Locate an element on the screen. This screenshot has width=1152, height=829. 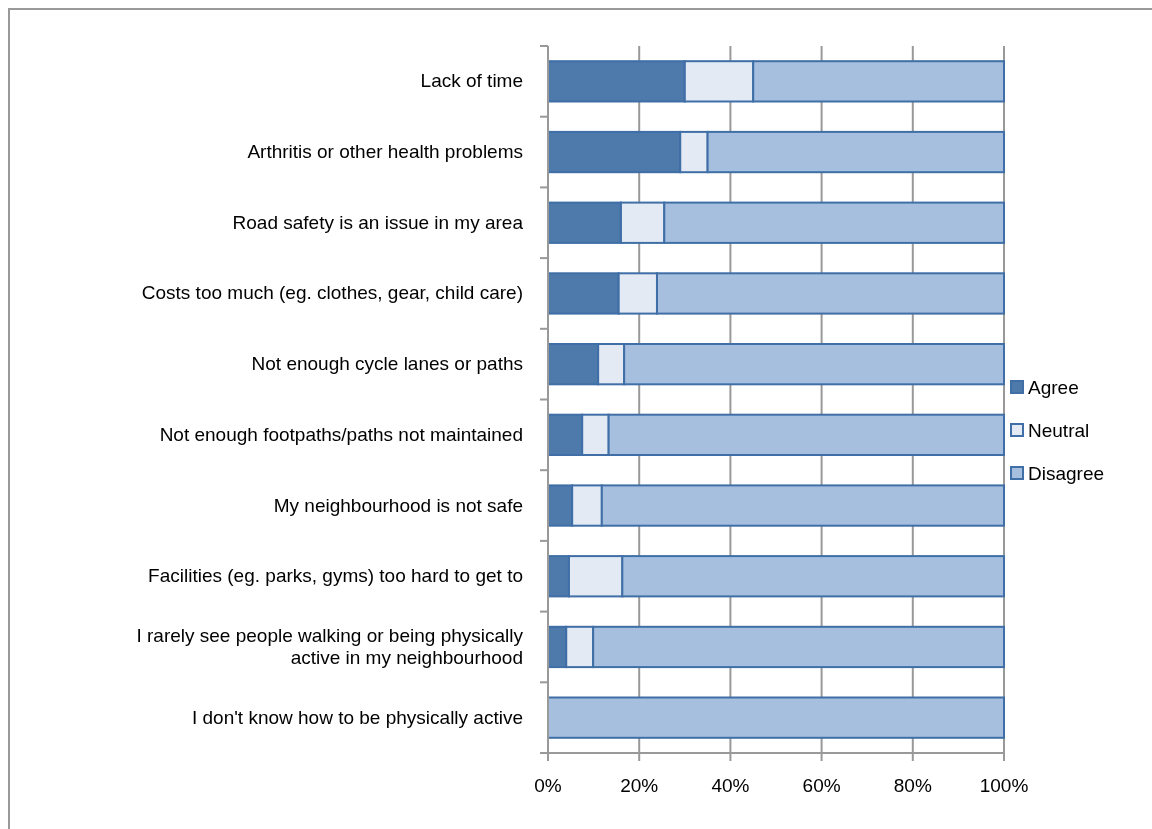
y-tick-label: I rarely see people walking or being physically active in my neighbourhood is located at coordinates (330, 646).